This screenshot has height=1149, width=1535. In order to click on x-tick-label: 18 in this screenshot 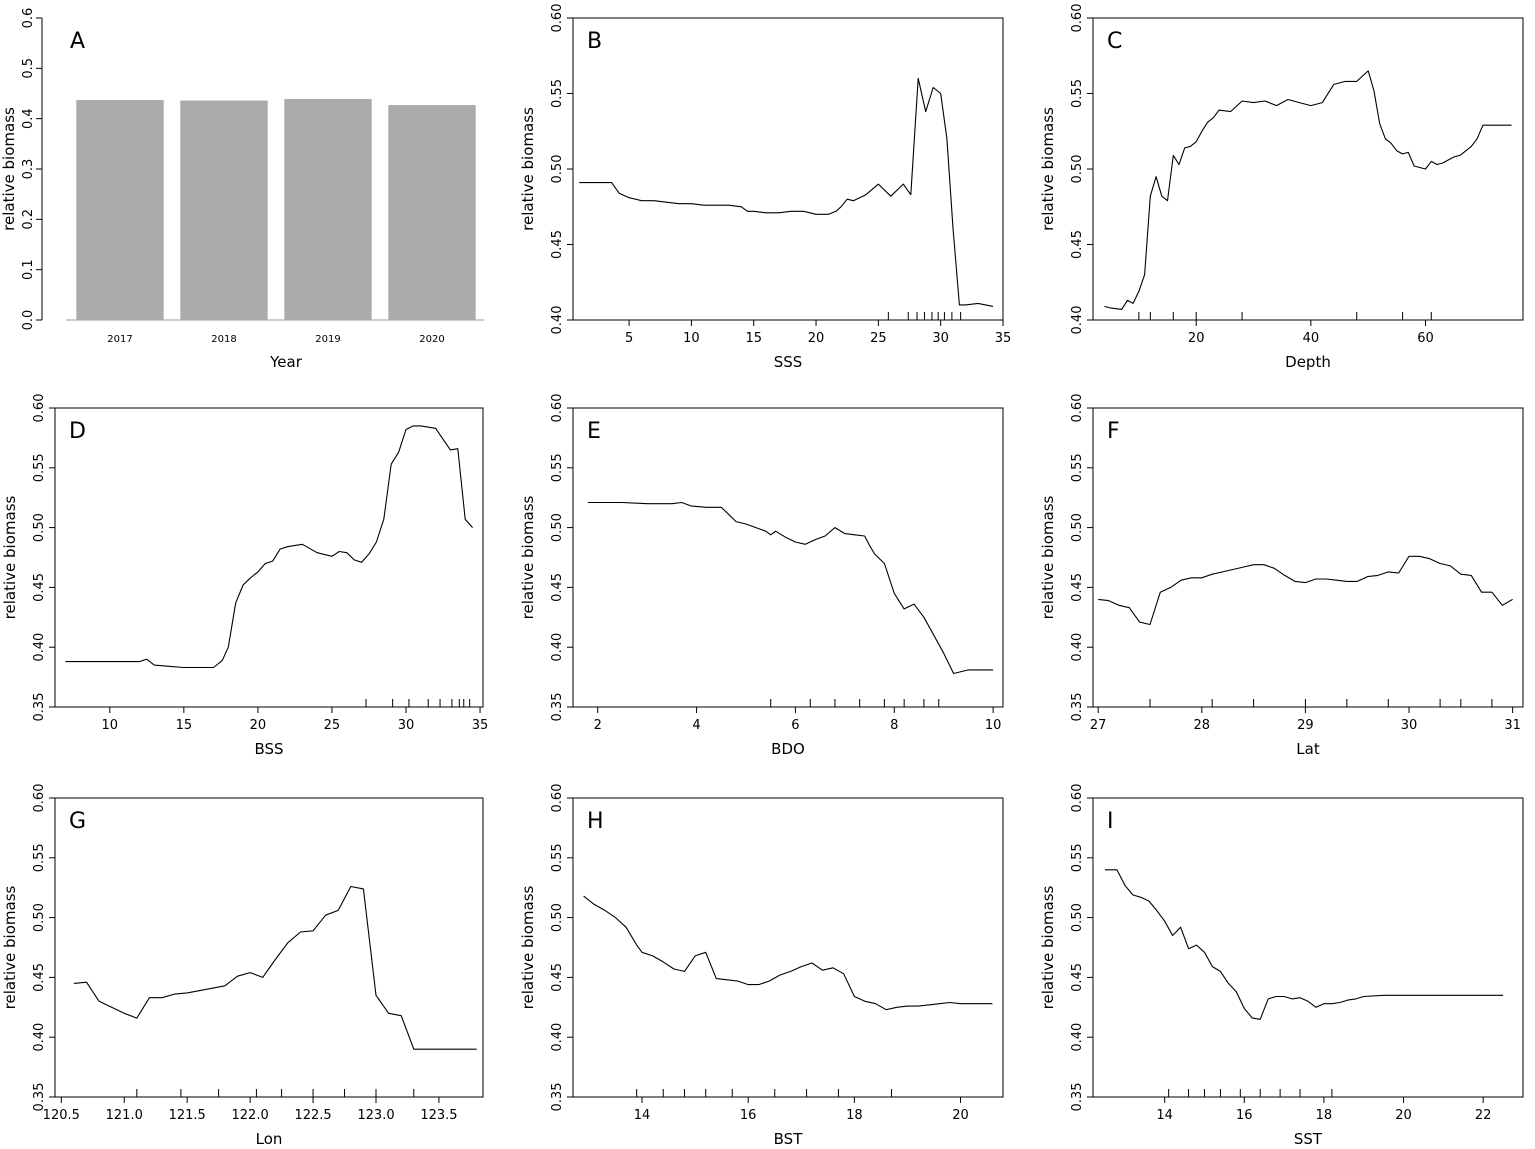, I will do `click(1324, 1115)`.